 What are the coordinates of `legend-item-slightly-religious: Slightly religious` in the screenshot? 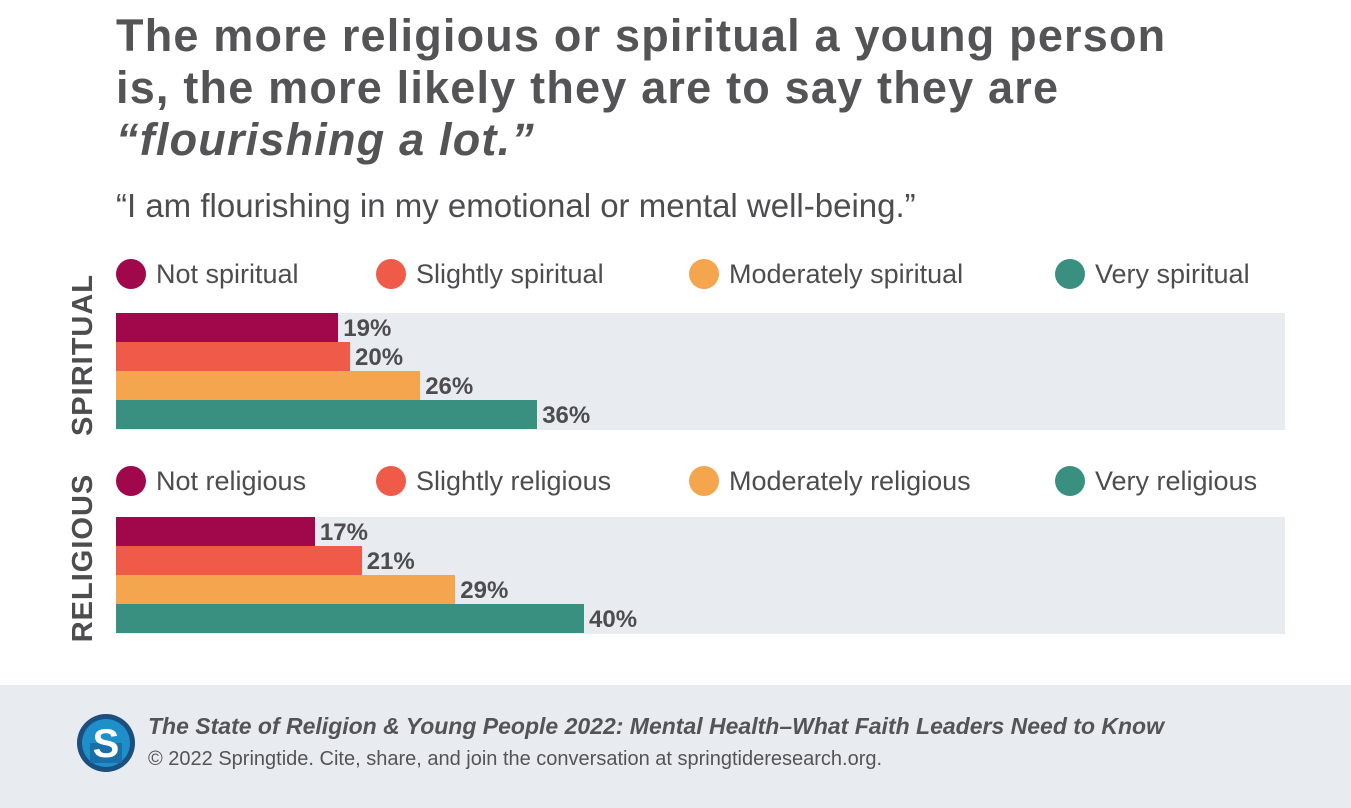 It's located at (493, 481).